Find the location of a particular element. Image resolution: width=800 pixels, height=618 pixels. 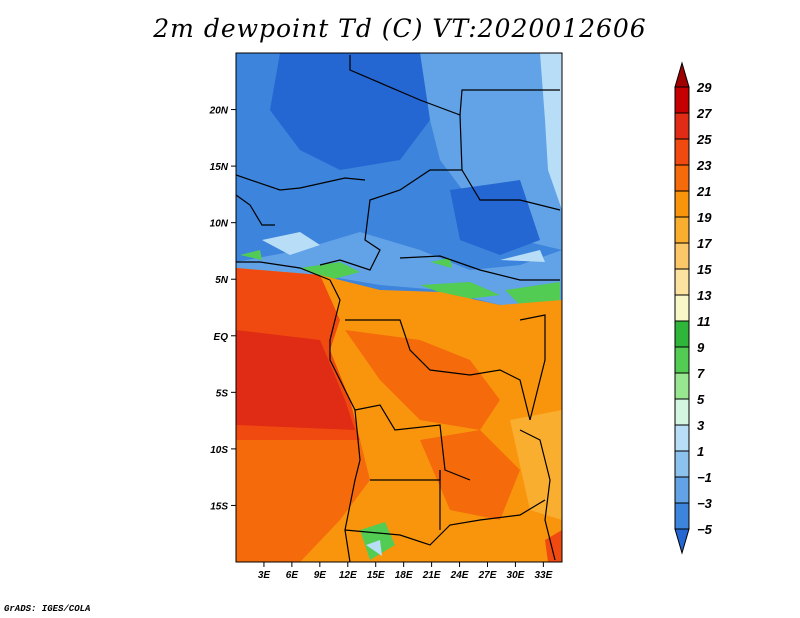

lon-tick-label: 21E is located at coordinates (431, 575).